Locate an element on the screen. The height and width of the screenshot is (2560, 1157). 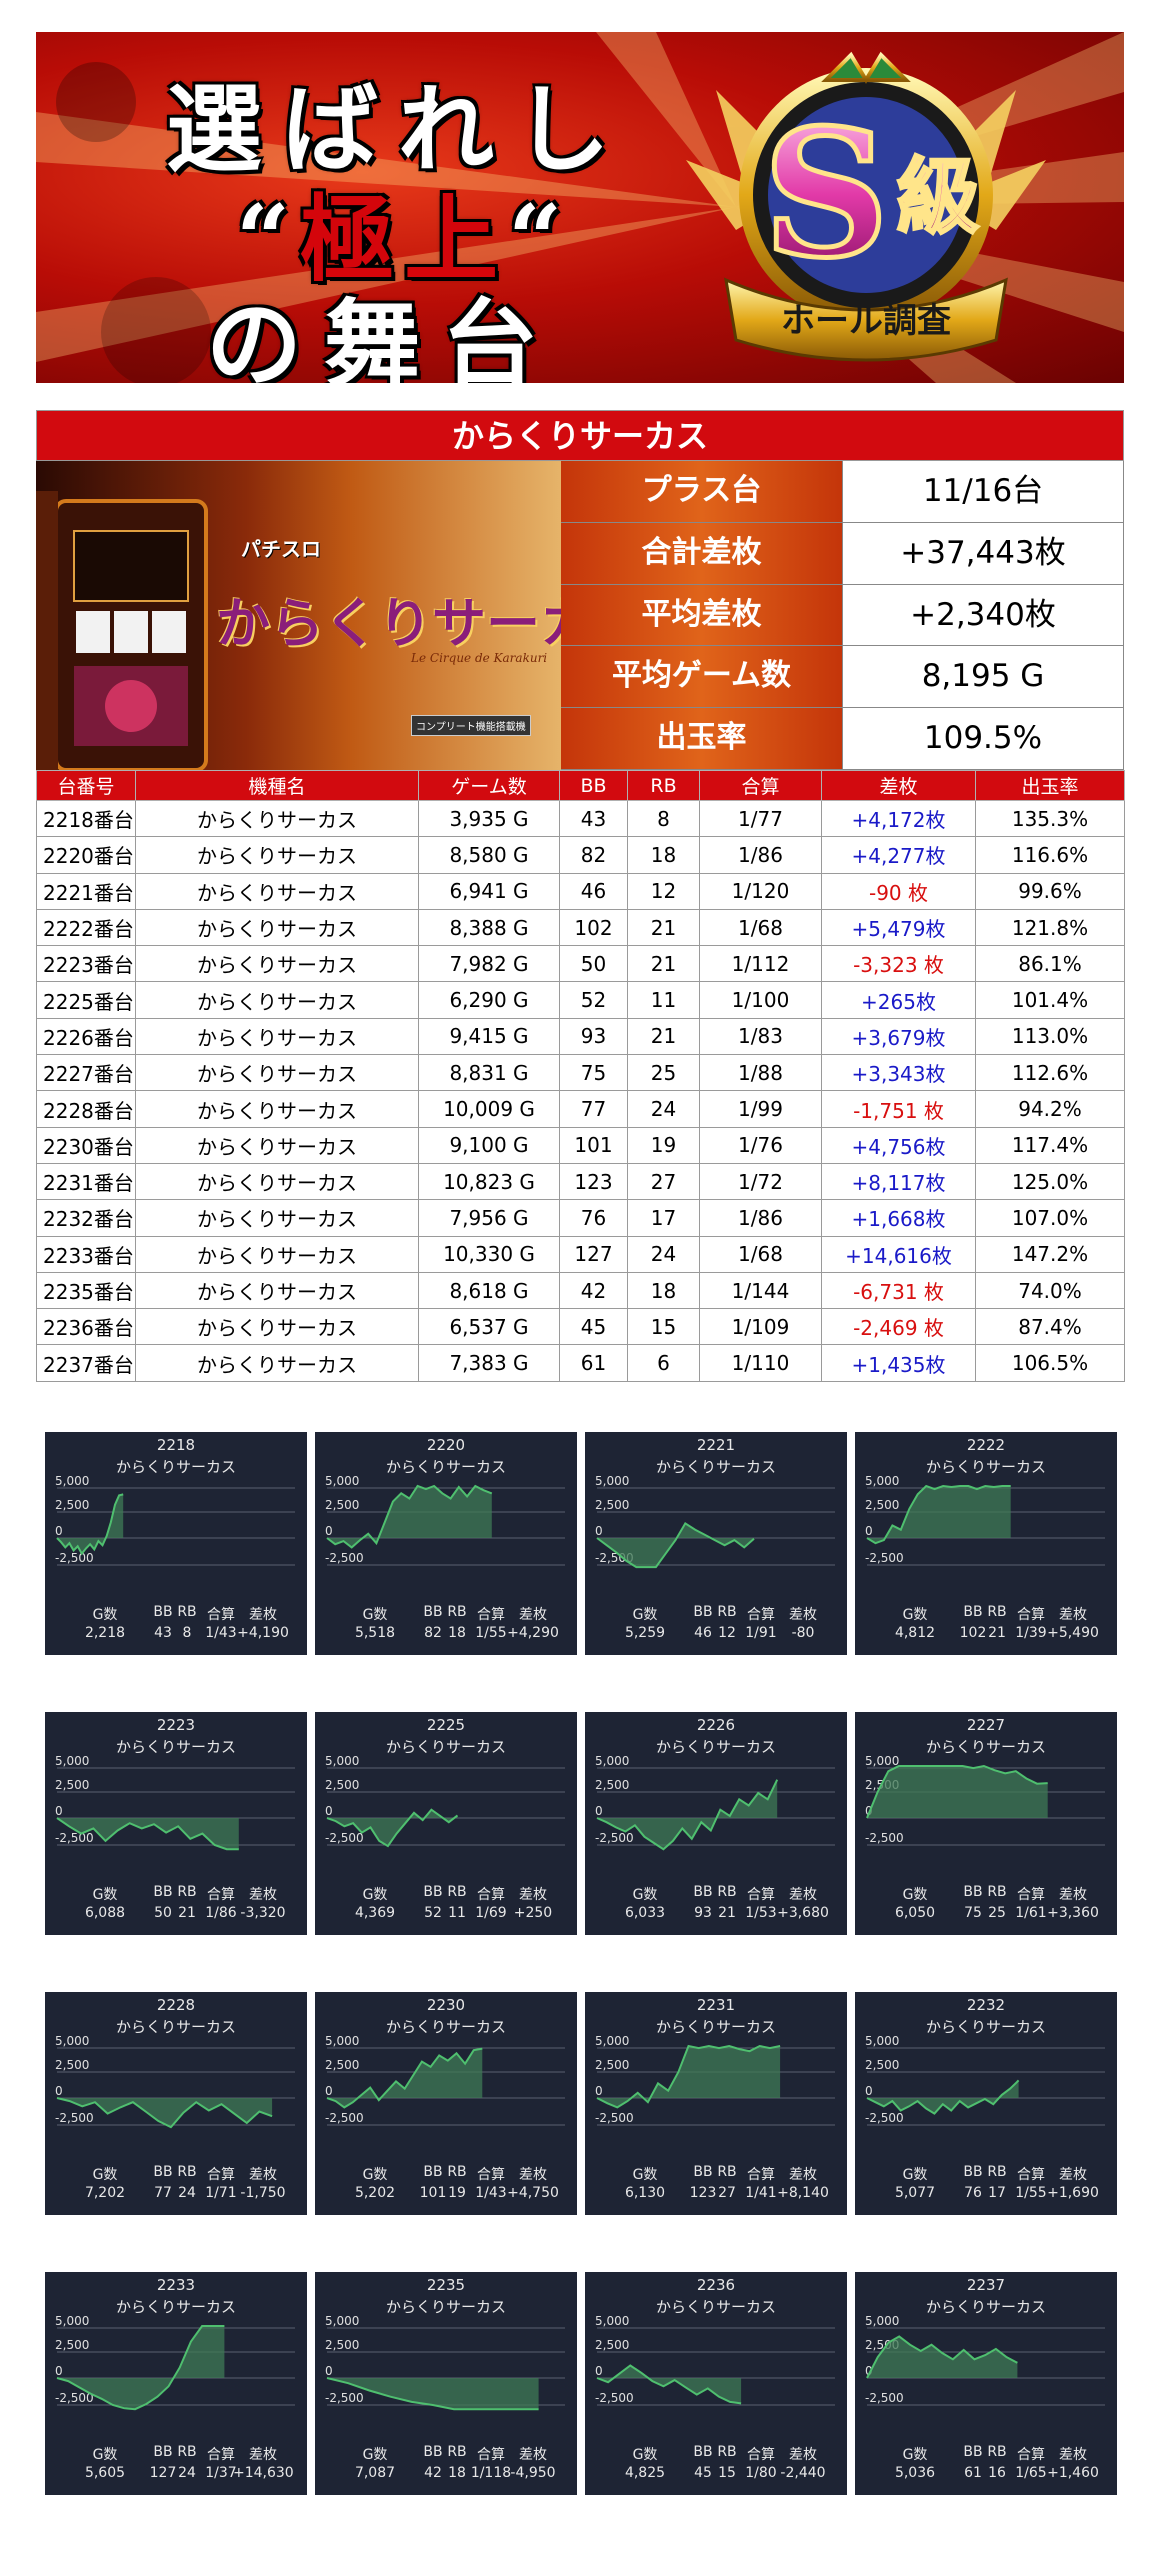
table-cell: 2226番台 is located at coordinates (86, 1036).